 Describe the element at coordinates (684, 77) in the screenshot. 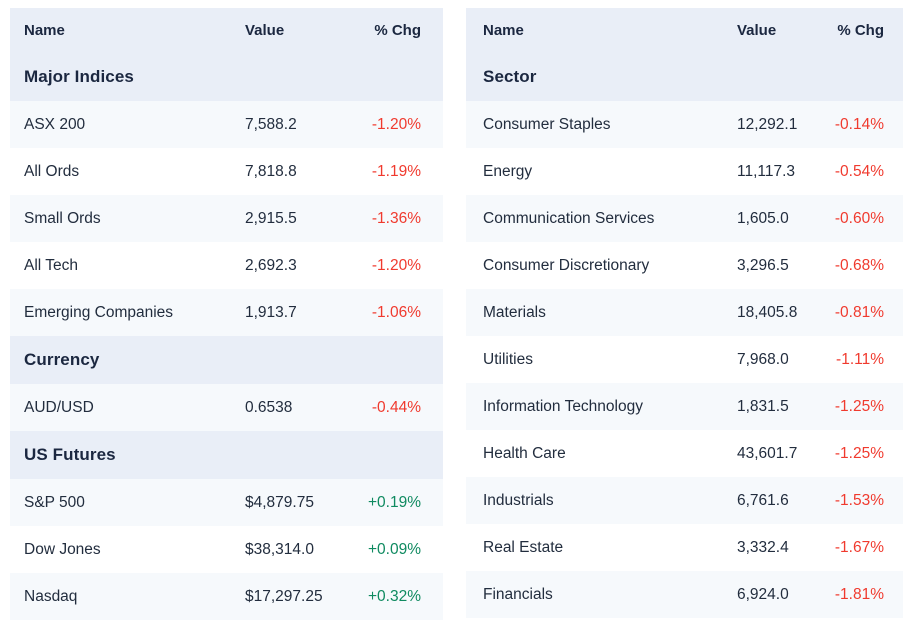

I see `section-header-sector: Sector` at that location.